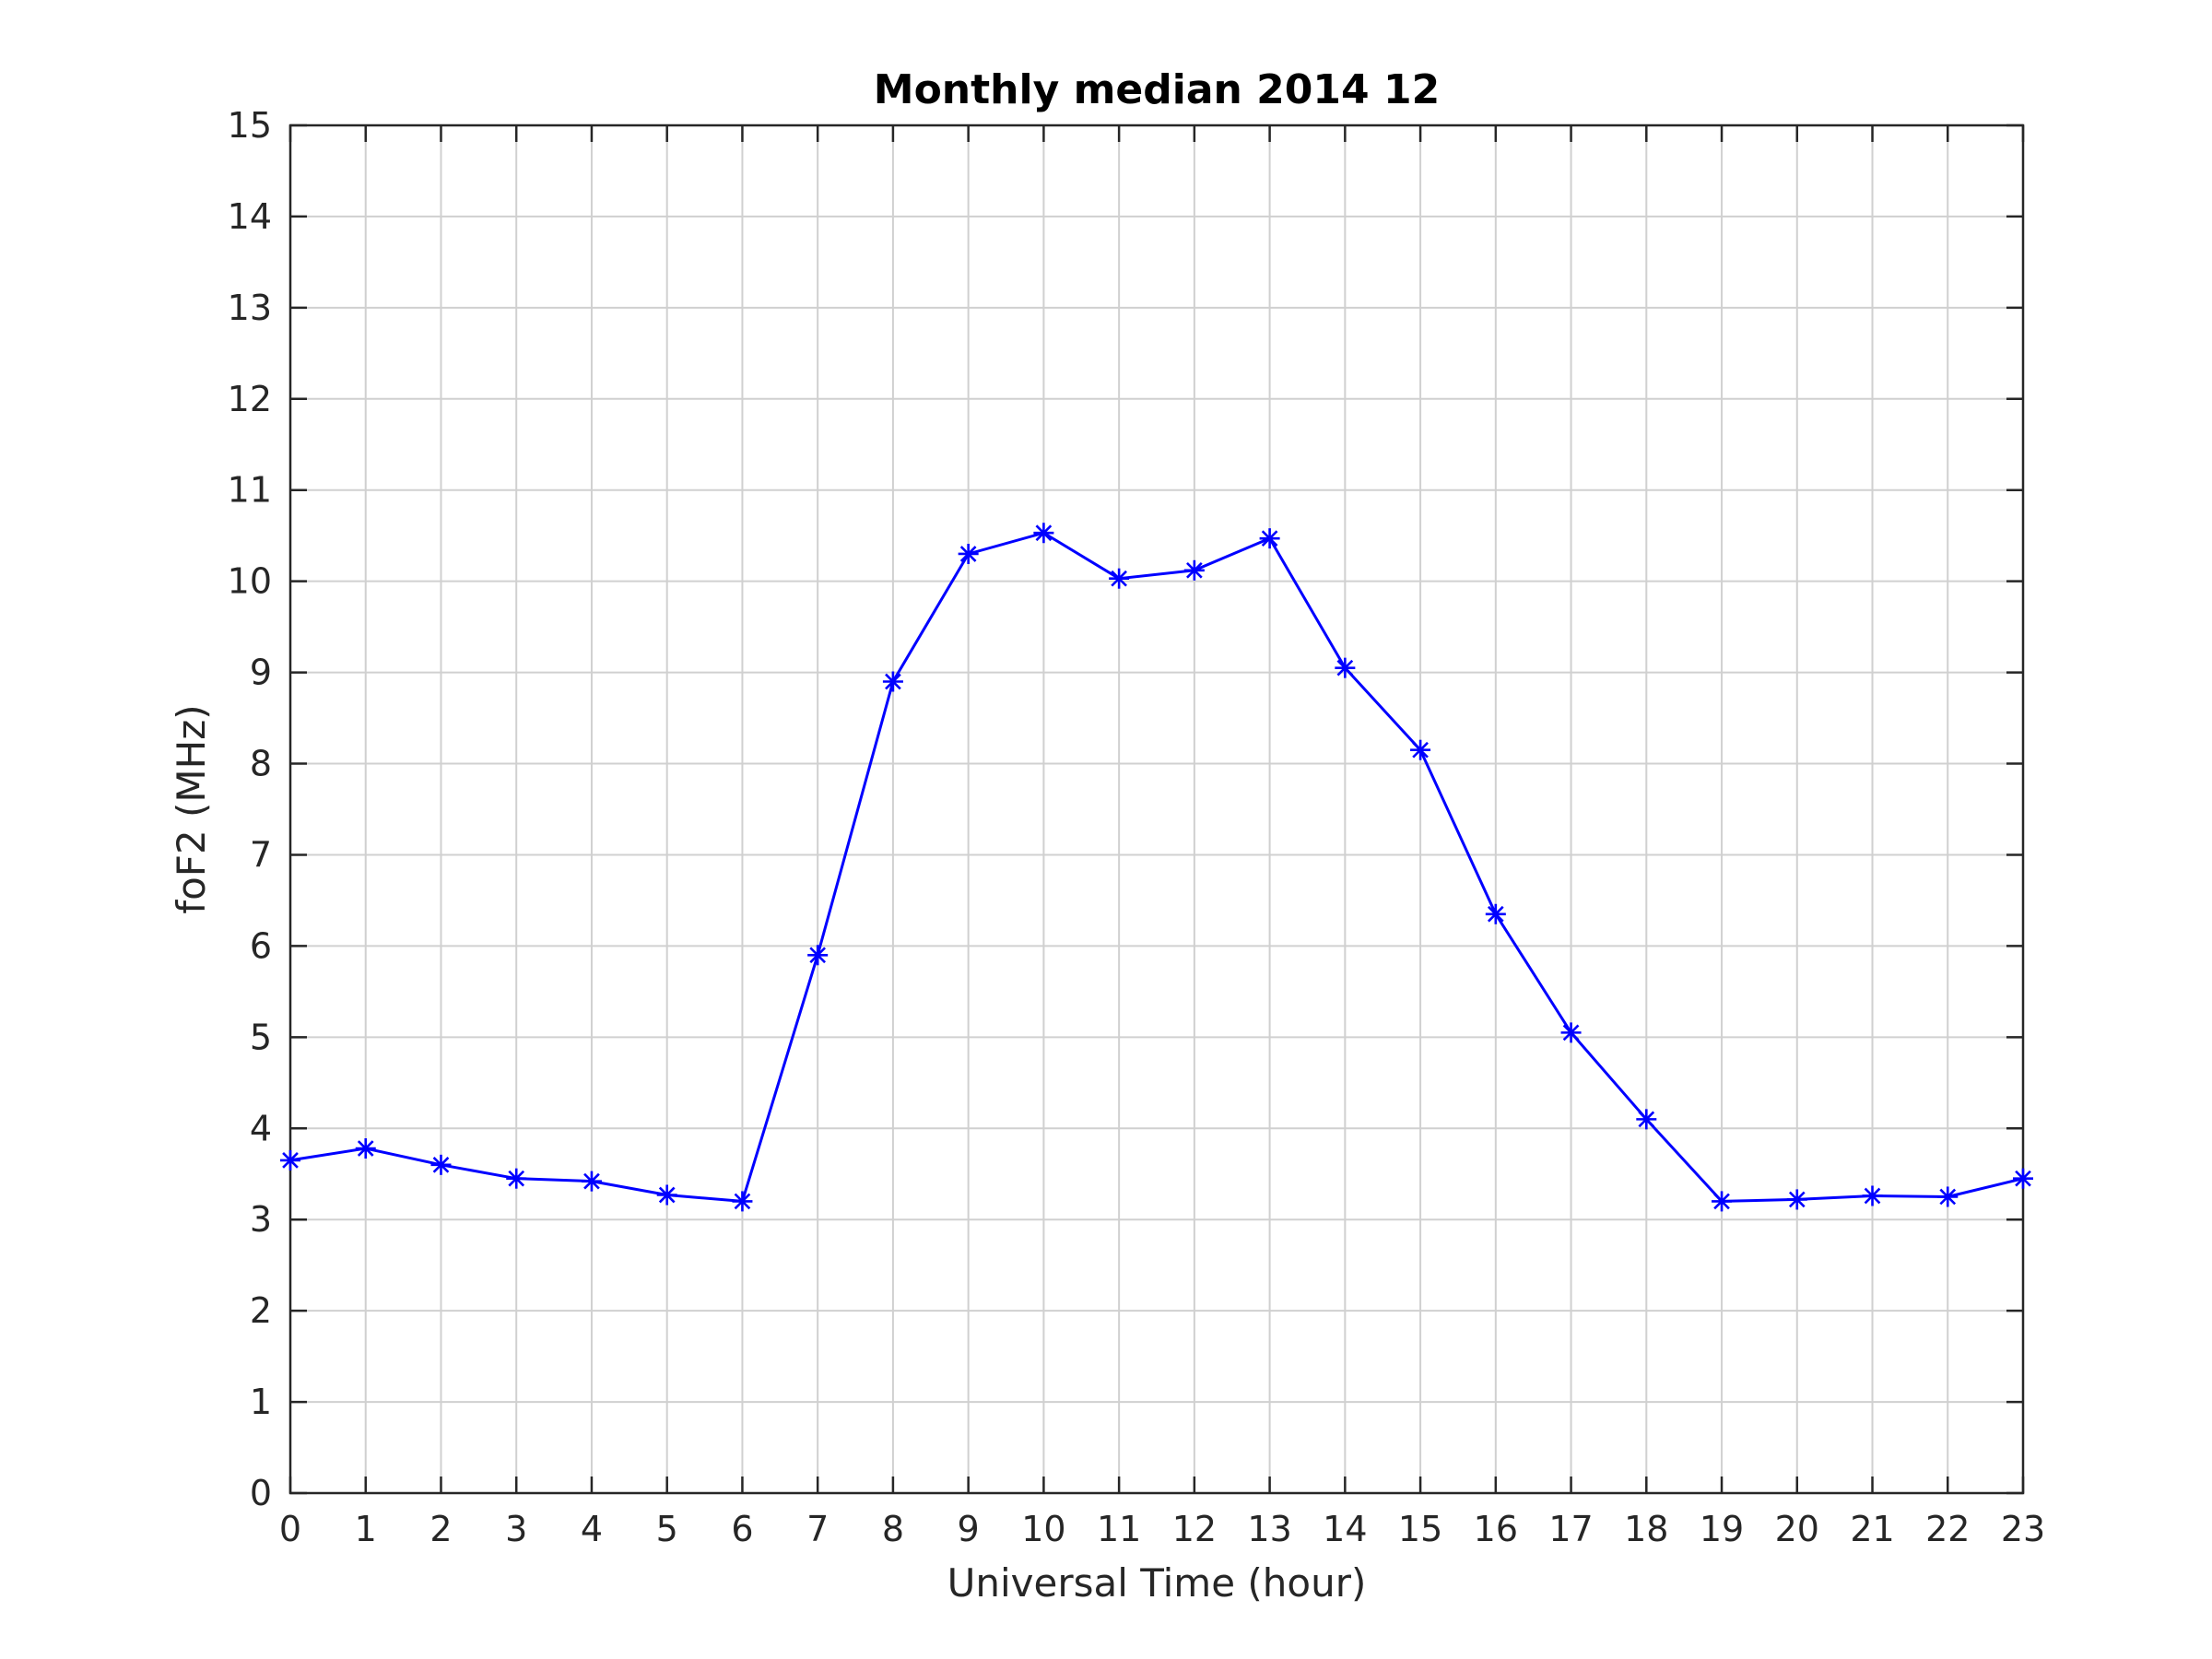 The height and width of the screenshot is (1659, 2212). Describe the element at coordinates (893, 1529) in the screenshot. I see `x-tick-label: 8` at that location.